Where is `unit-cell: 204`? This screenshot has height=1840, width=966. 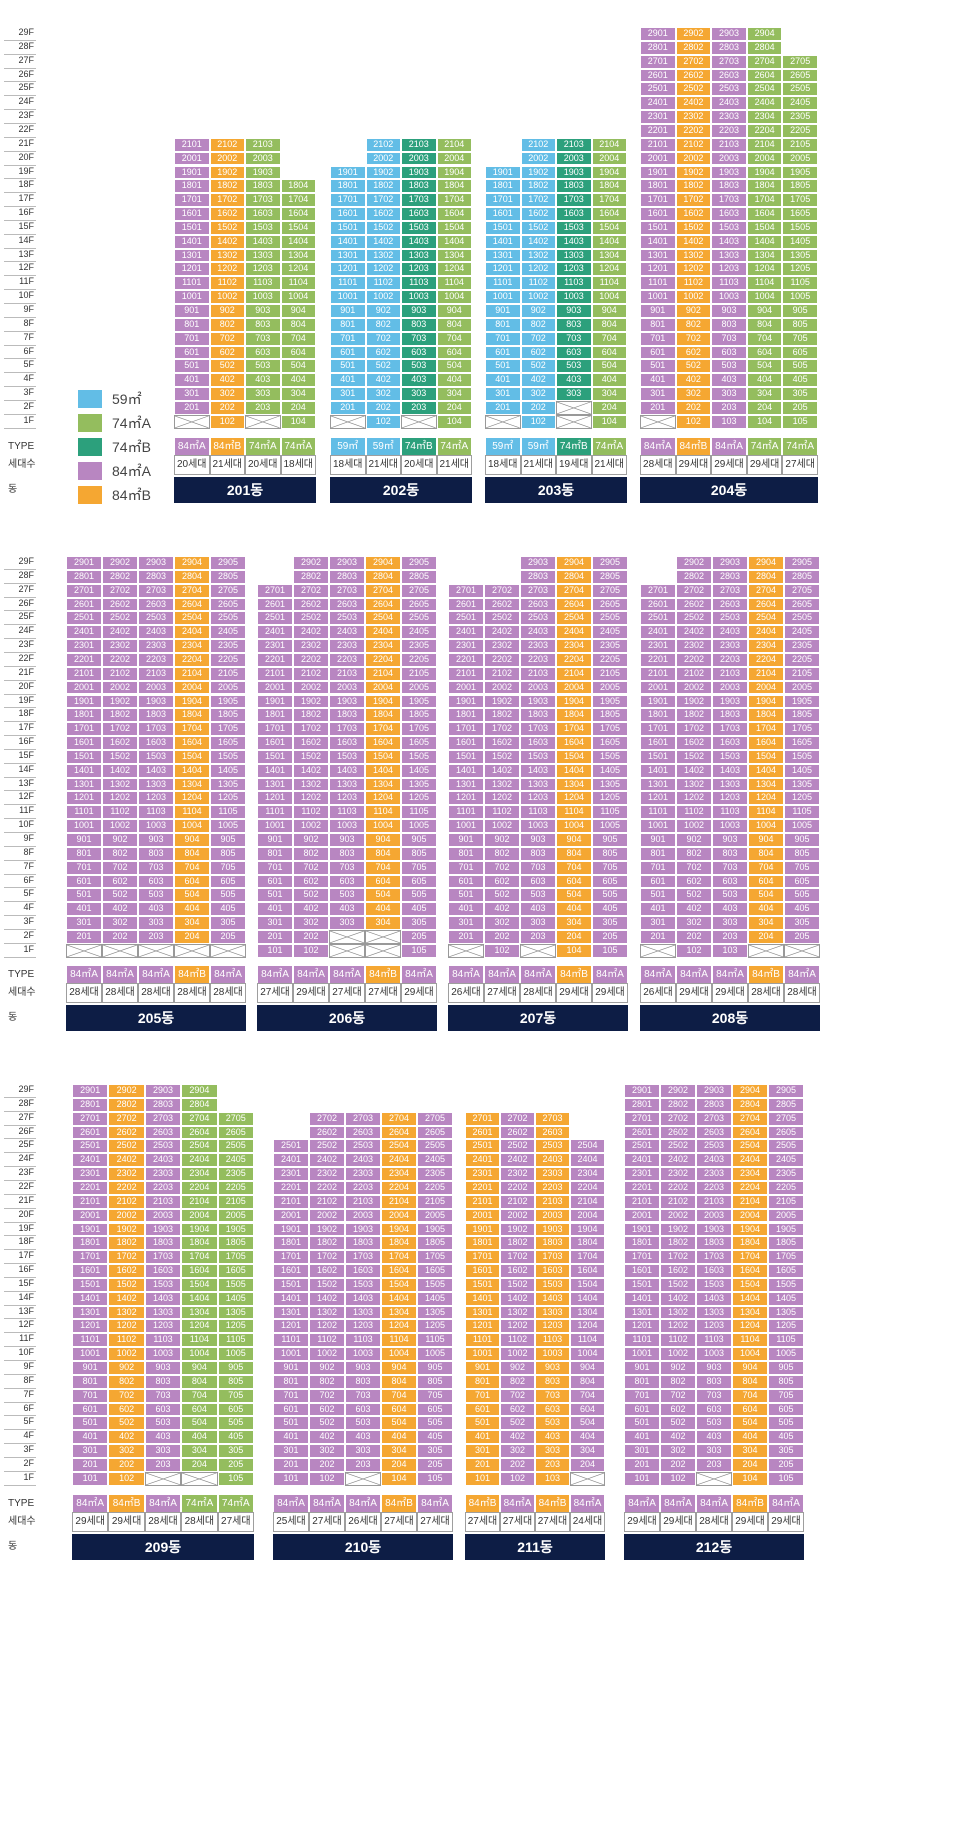
unit-cell: 204 is located at coordinates (399, 1464).